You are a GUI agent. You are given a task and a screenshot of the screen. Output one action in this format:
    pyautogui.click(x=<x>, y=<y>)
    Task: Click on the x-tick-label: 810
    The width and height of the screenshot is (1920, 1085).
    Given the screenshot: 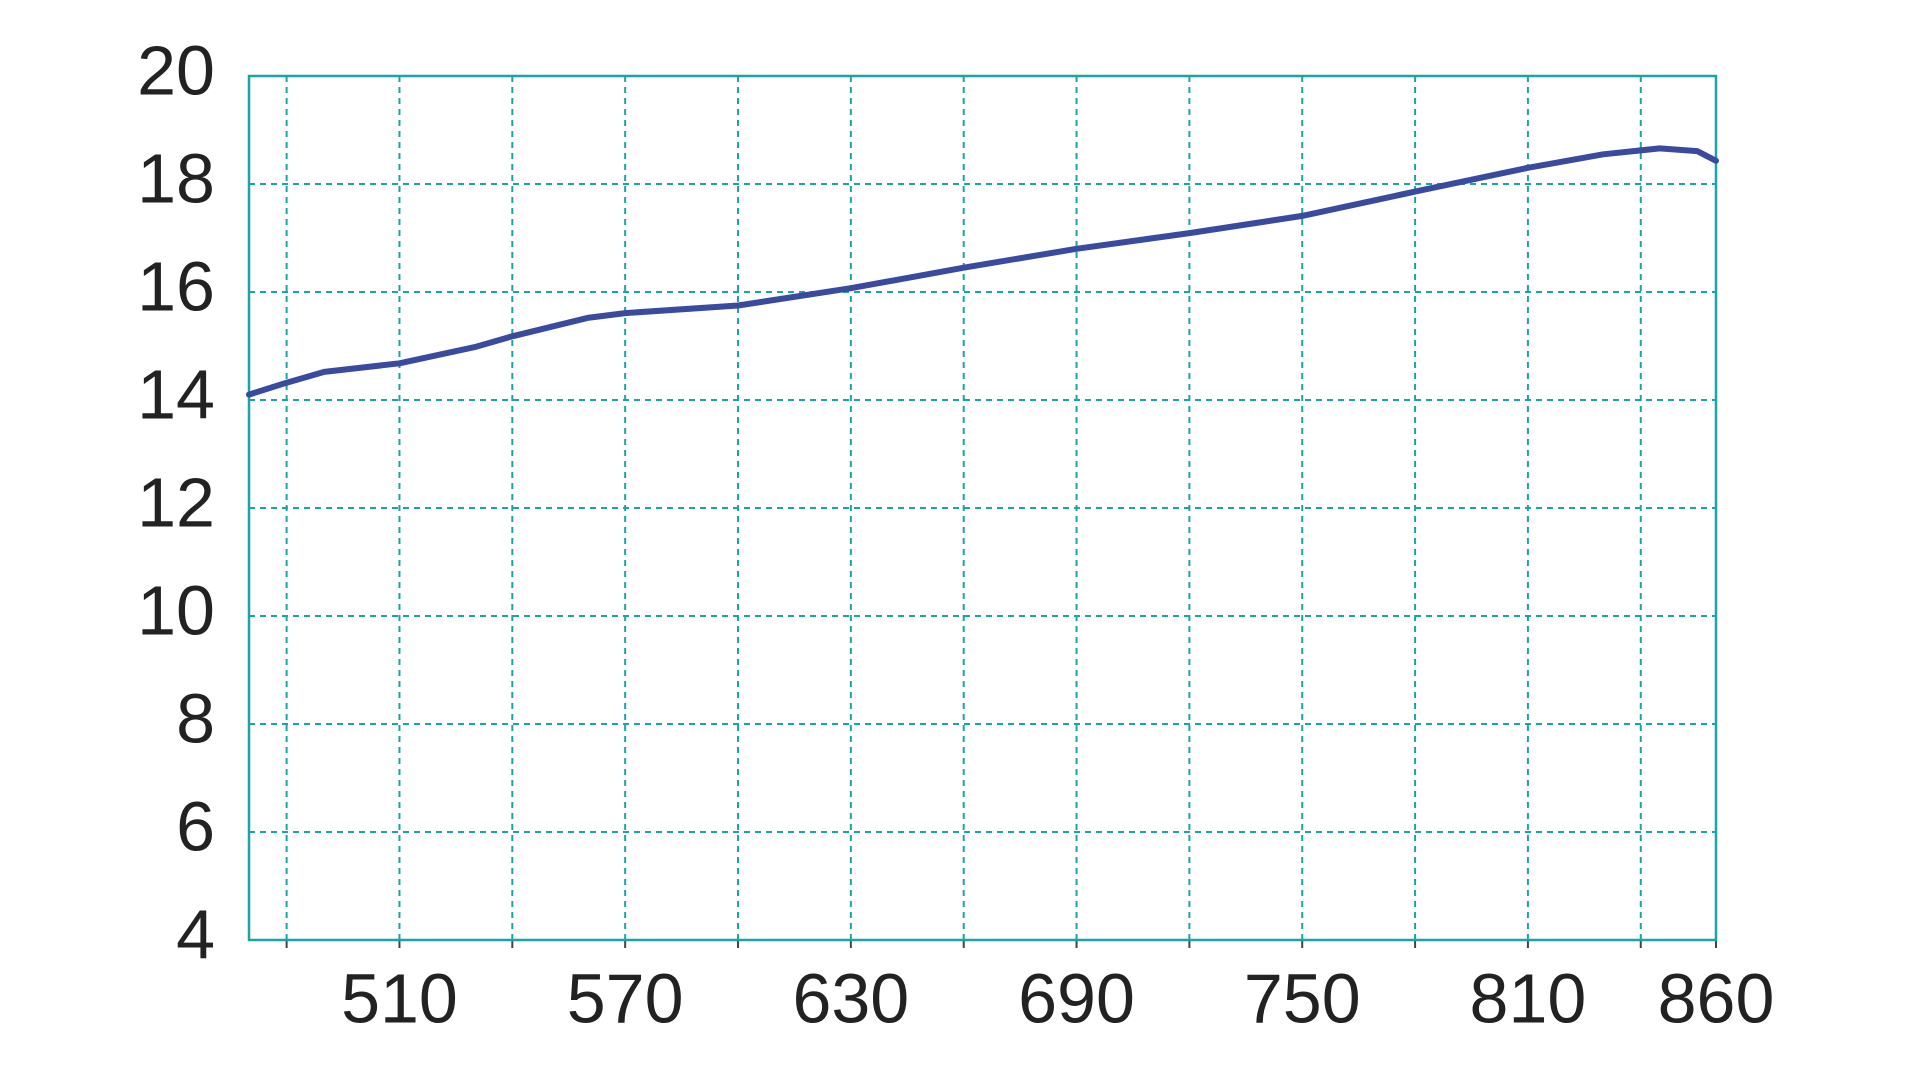 What is the action you would take?
    pyautogui.click(x=1528, y=998)
    